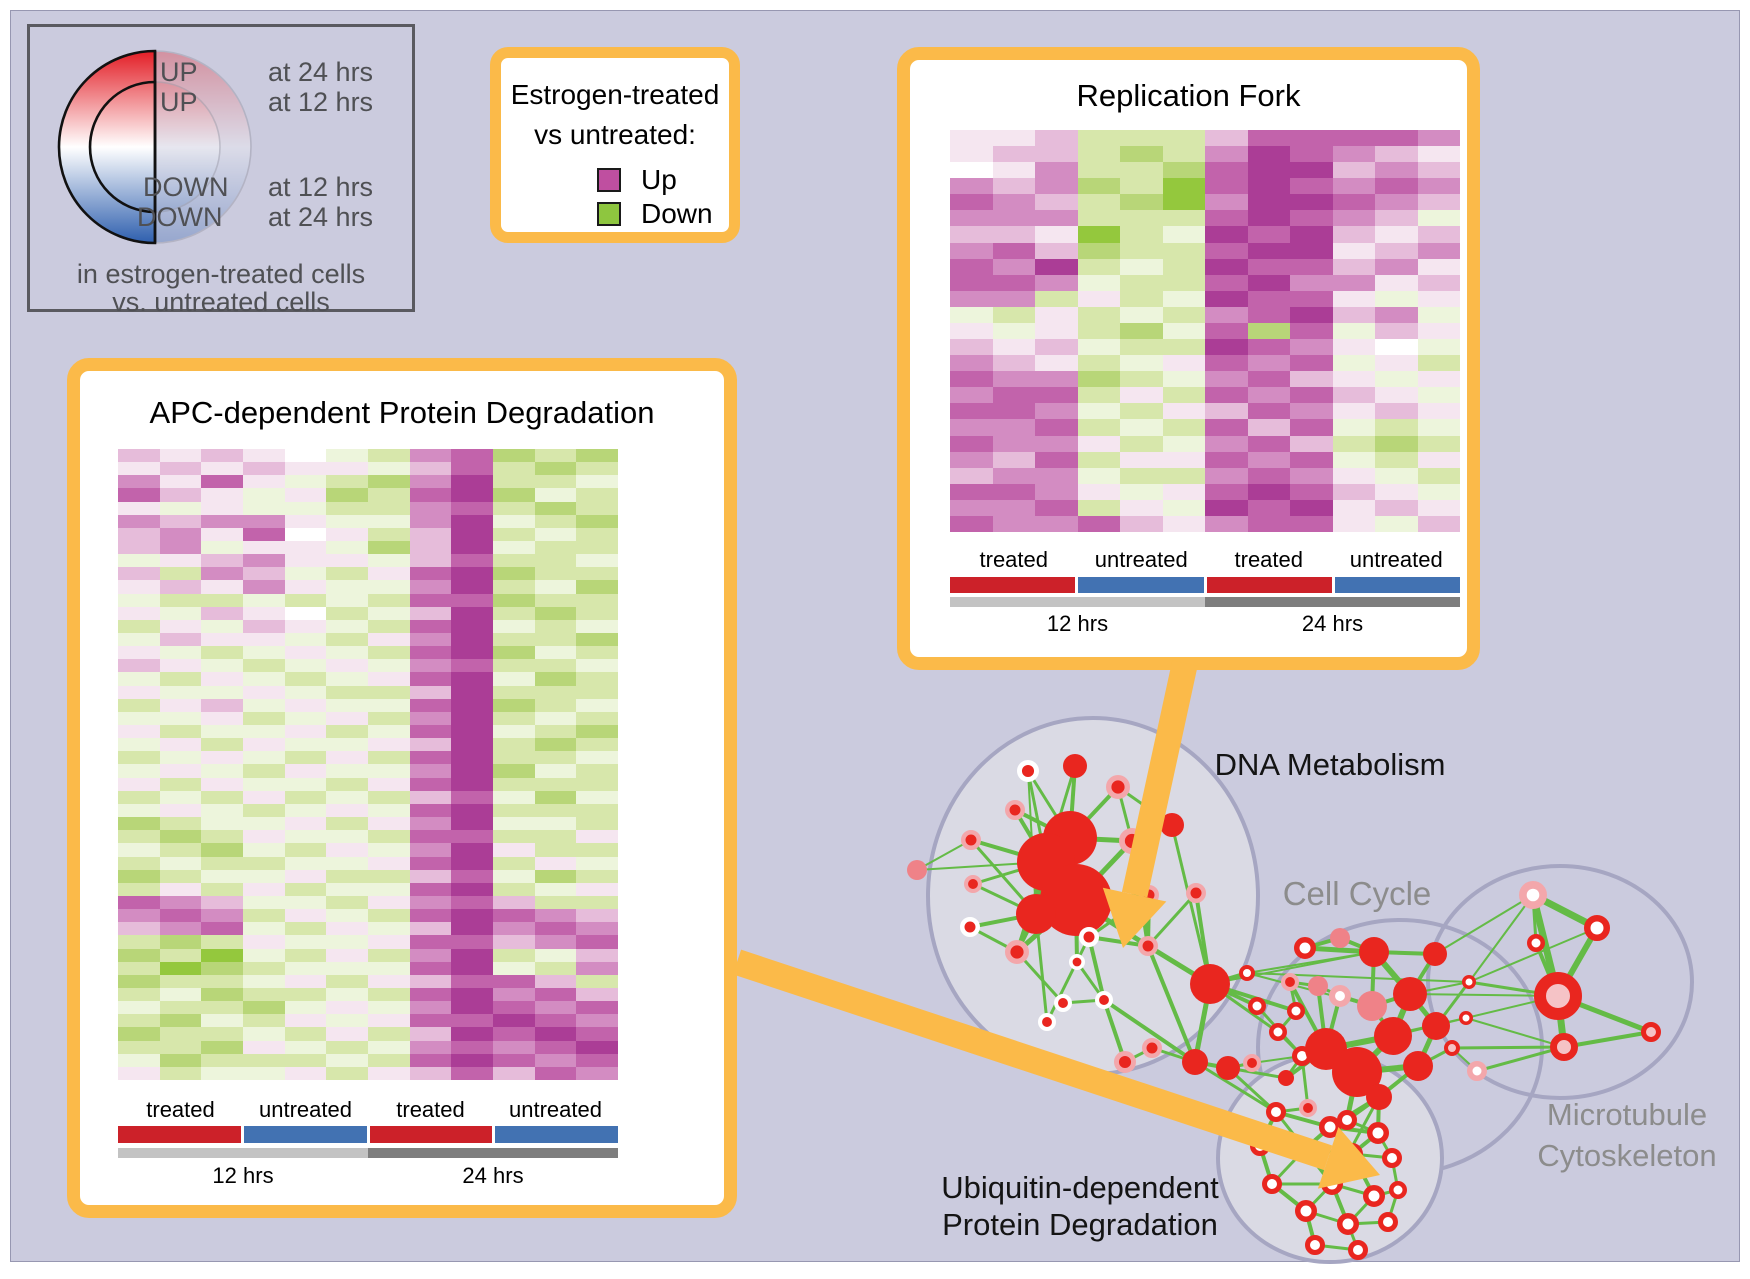  Describe the element at coordinates (1080, 1206) in the screenshot. I see `ubiquitin-degradation-label: Ubiquitin-dependent Protein Degradation` at that location.